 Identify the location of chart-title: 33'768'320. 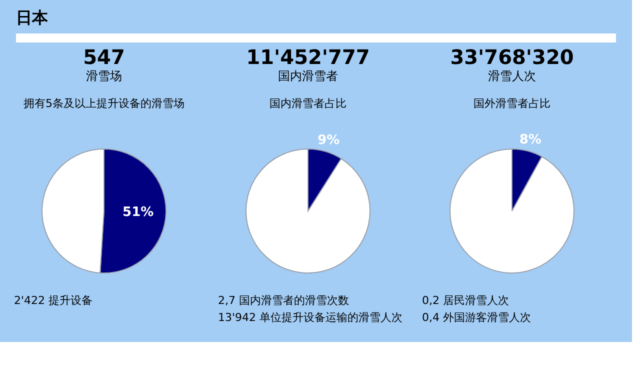
(512, 57).